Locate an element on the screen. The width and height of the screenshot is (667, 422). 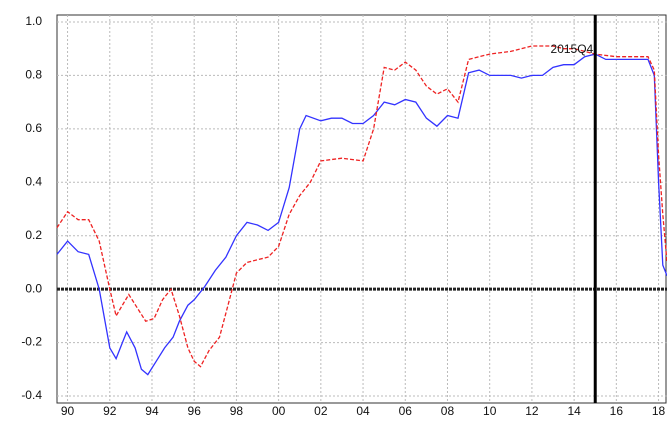
x-tick-label: 94 is located at coordinates (152, 411).